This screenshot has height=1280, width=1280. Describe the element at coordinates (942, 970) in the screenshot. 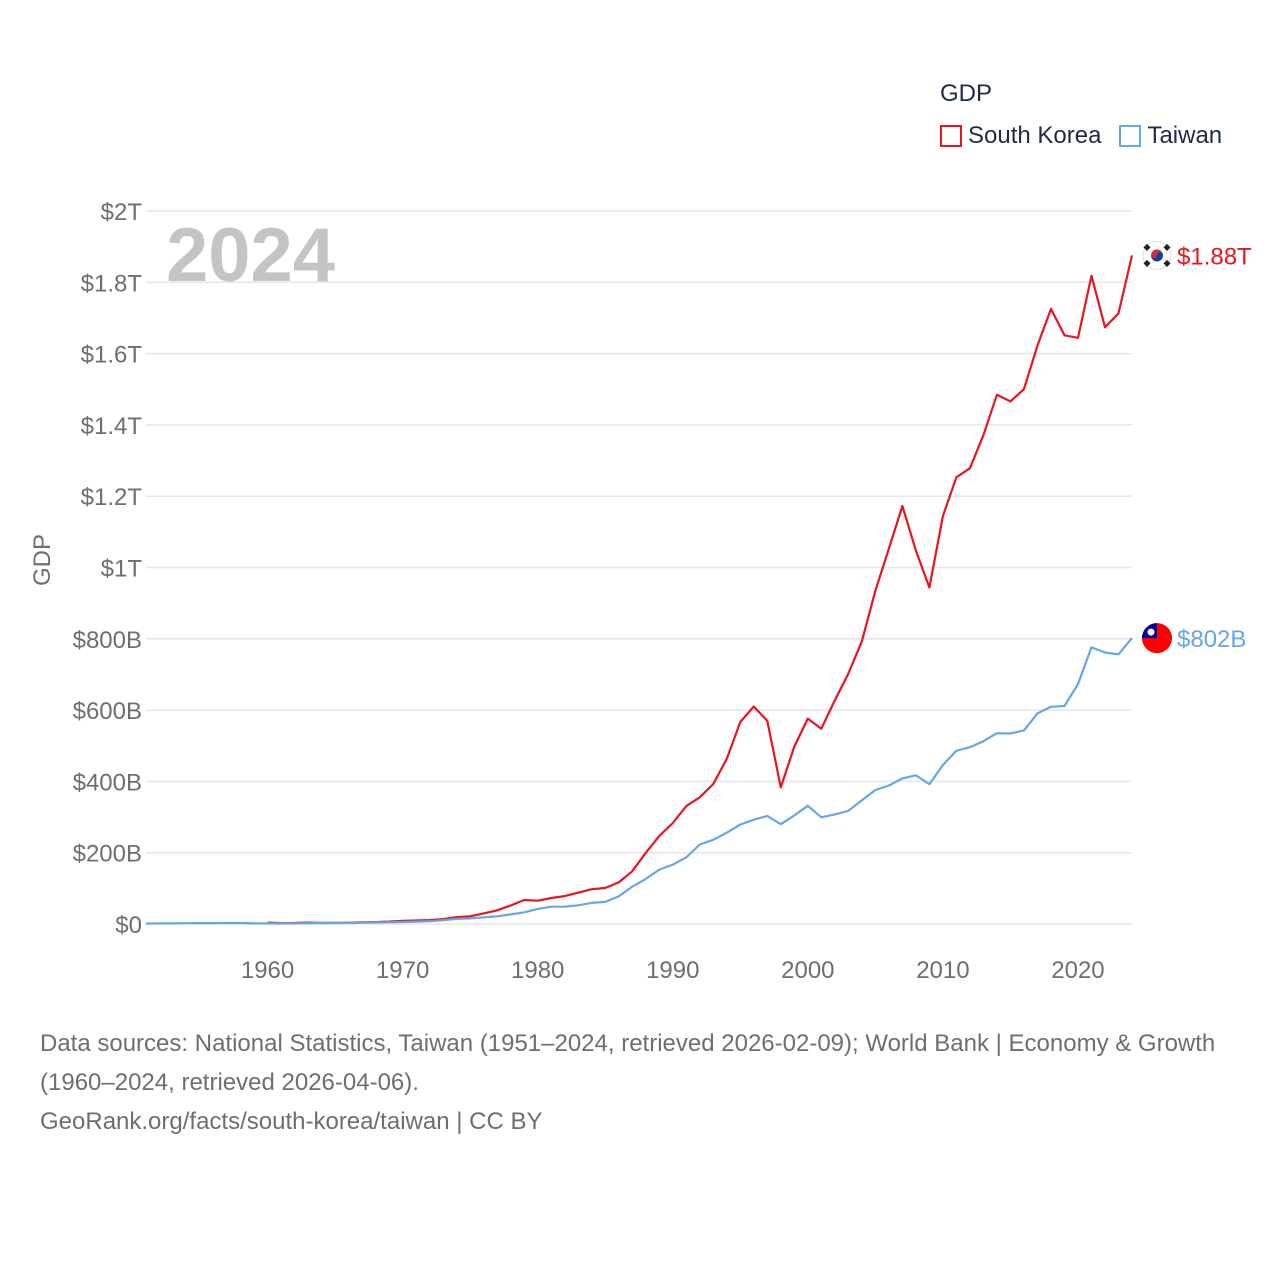

I see `x-tick-label: 2010` at that location.